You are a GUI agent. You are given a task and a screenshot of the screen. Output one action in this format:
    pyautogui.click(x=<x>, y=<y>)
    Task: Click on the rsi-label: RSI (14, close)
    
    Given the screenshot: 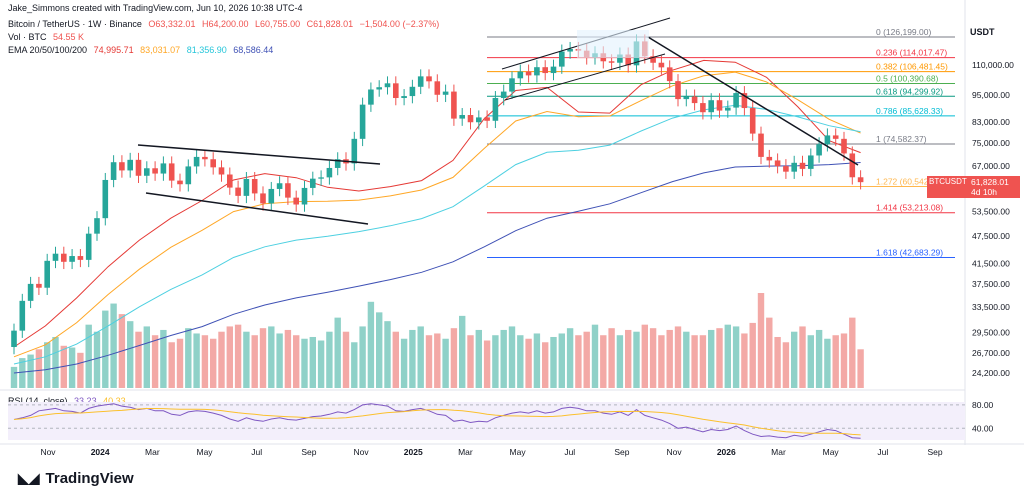 What is the action you would take?
    pyautogui.click(x=38, y=401)
    